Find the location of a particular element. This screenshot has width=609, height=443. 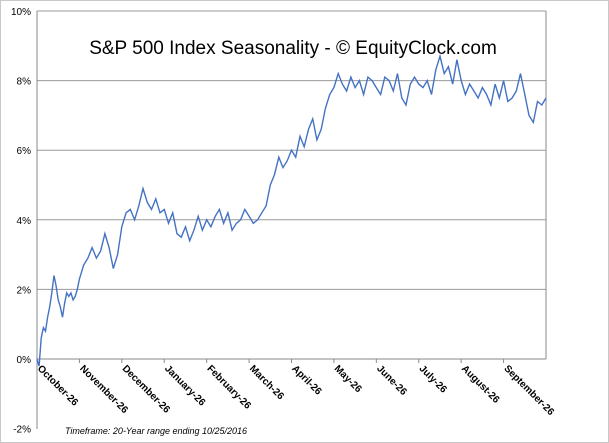

x-tick-label: October-26 is located at coordinates (57, 385).